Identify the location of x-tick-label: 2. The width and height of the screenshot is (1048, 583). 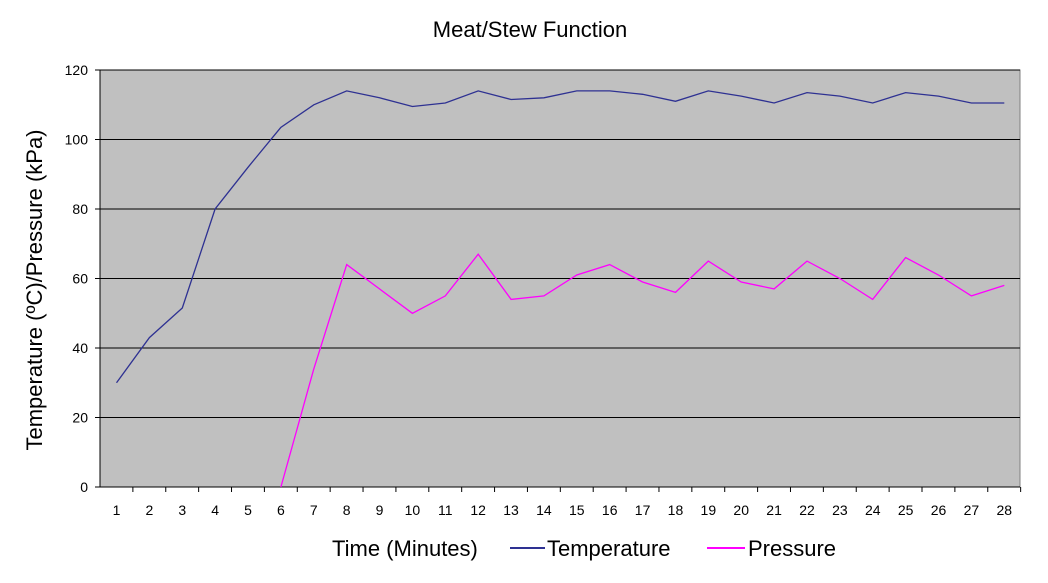
(149, 510).